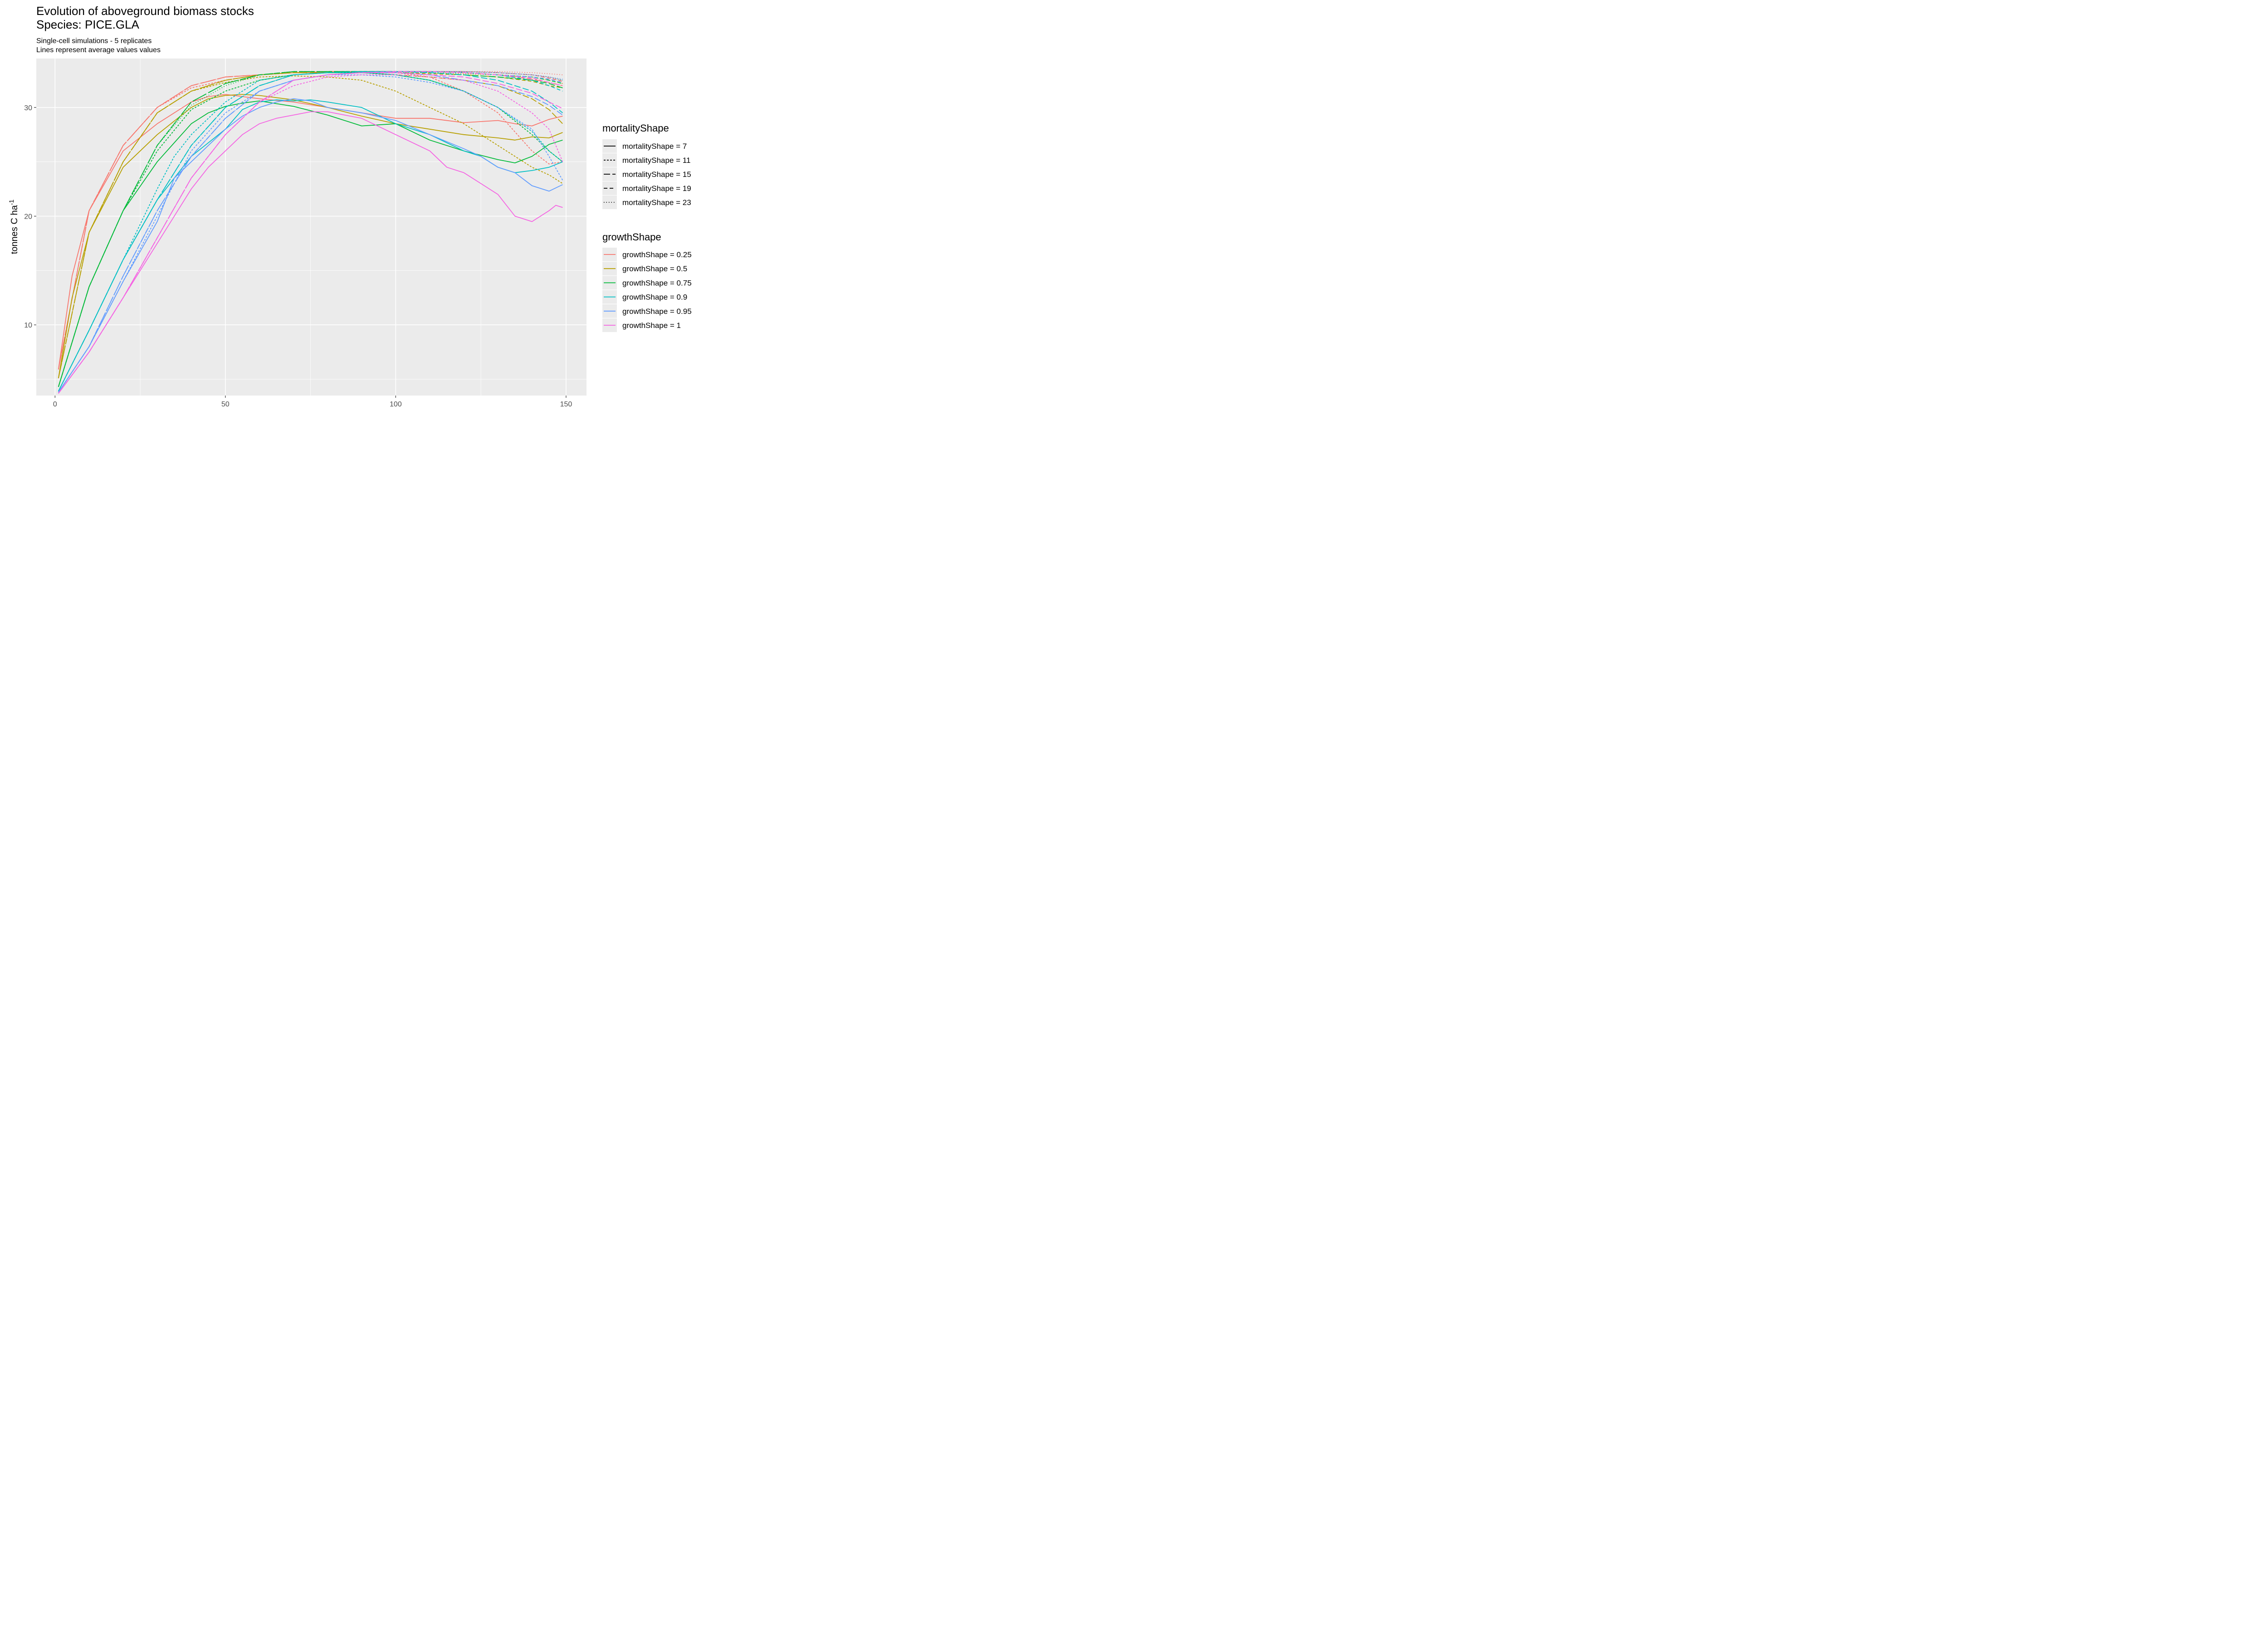 Image resolution: width=2268 pixels, height=1633 pixels. I want to click on legend-key-bg, so click(610, 202).